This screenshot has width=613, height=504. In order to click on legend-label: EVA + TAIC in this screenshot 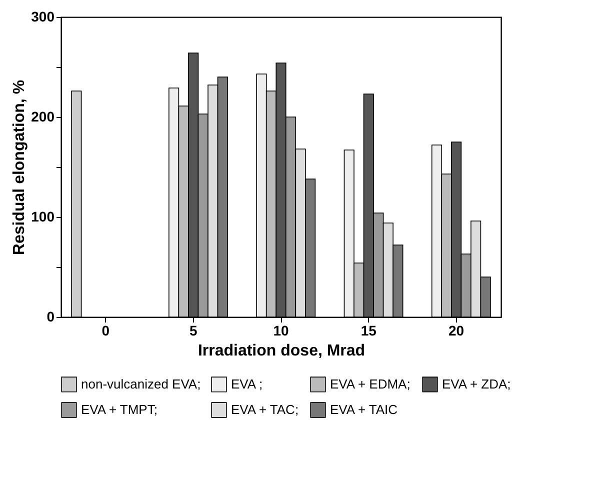, I will do `click(364, 409)`.